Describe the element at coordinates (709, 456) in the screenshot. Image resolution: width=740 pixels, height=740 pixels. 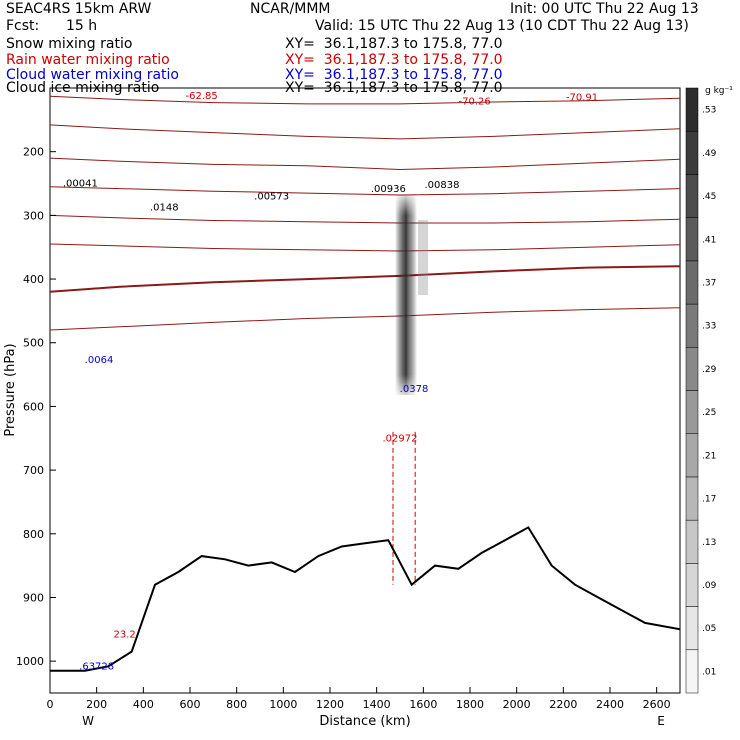
I see `colorbar-label: .21` at that location.